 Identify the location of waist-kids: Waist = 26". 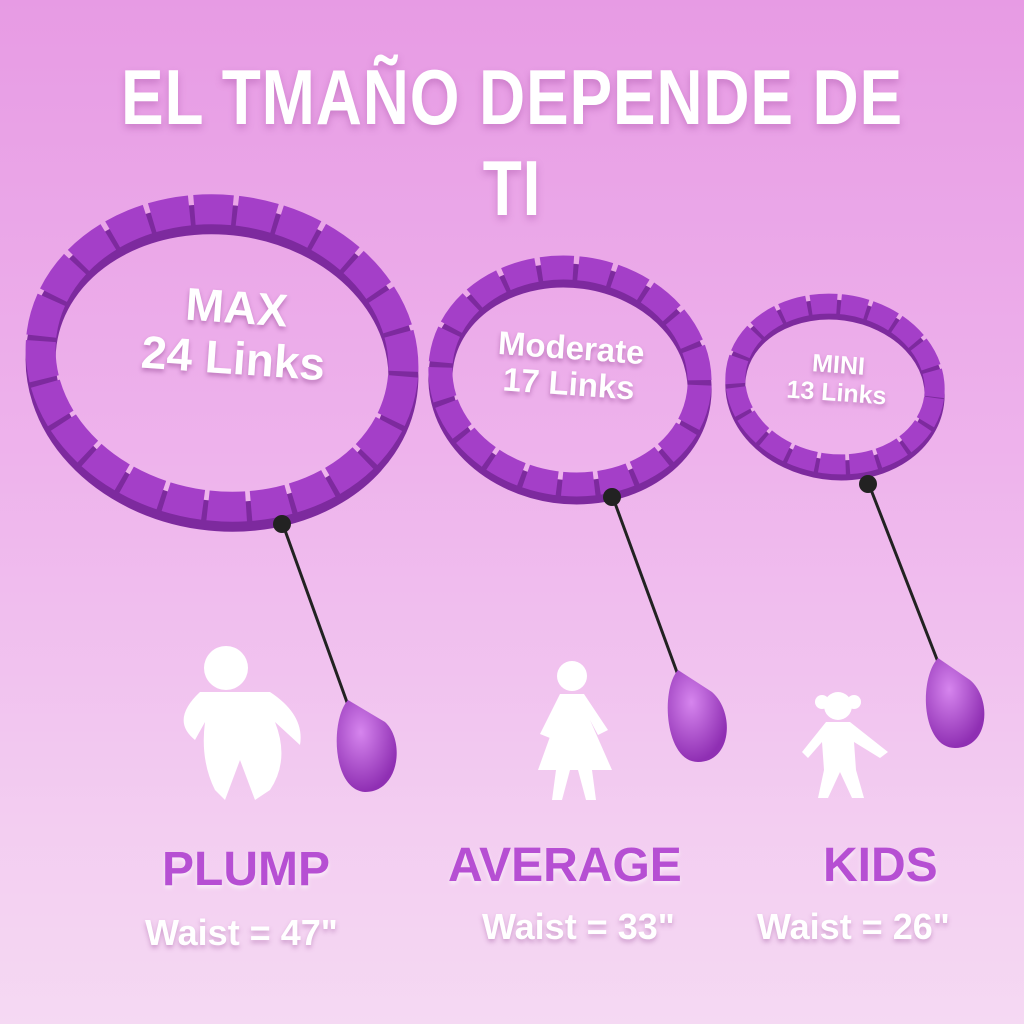
(853, 926).